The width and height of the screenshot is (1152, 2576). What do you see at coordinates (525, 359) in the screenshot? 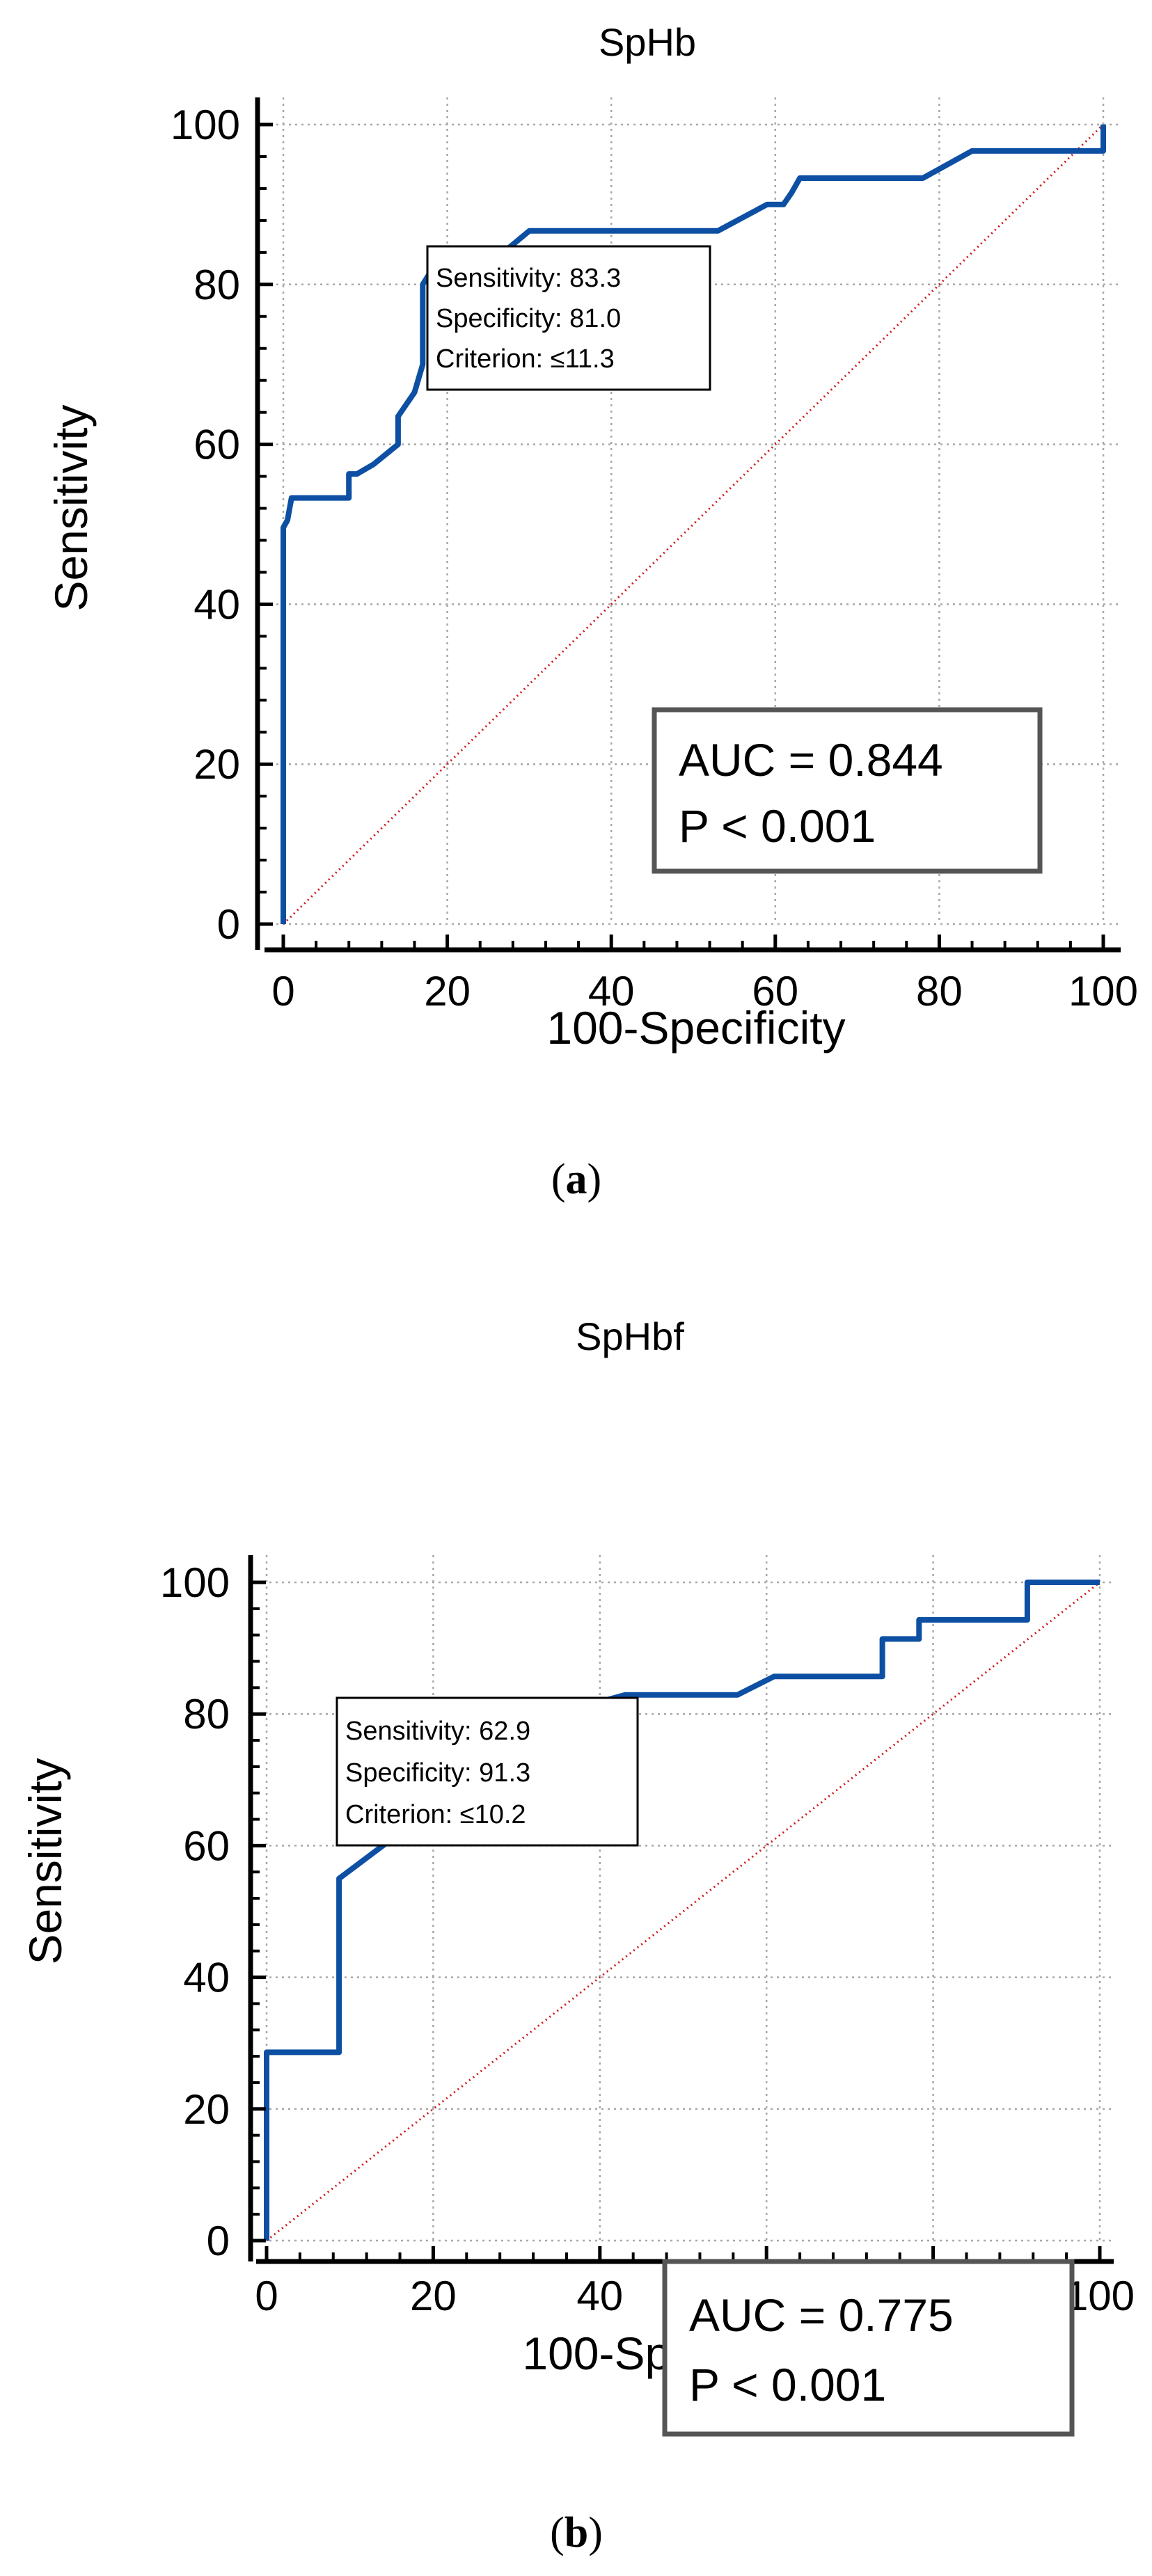
I see `annotation-criterion: Criterion: ≤11.3` at bounding box center [525, 359].